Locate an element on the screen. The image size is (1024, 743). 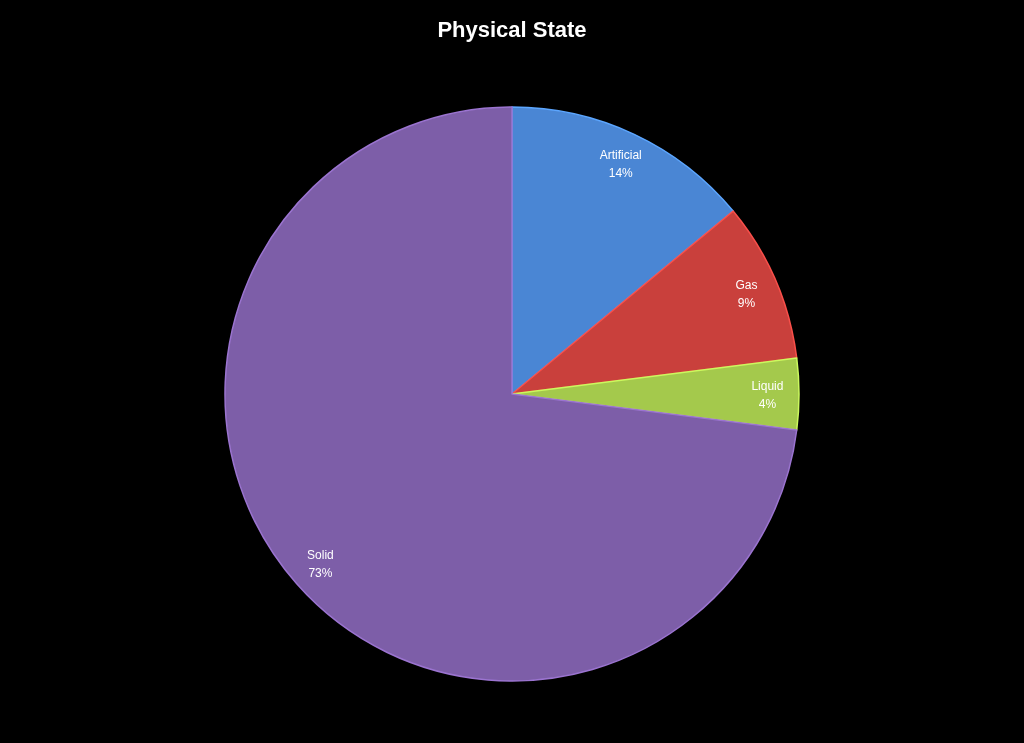
data-label: 4% is located at coordinates (767, 404).